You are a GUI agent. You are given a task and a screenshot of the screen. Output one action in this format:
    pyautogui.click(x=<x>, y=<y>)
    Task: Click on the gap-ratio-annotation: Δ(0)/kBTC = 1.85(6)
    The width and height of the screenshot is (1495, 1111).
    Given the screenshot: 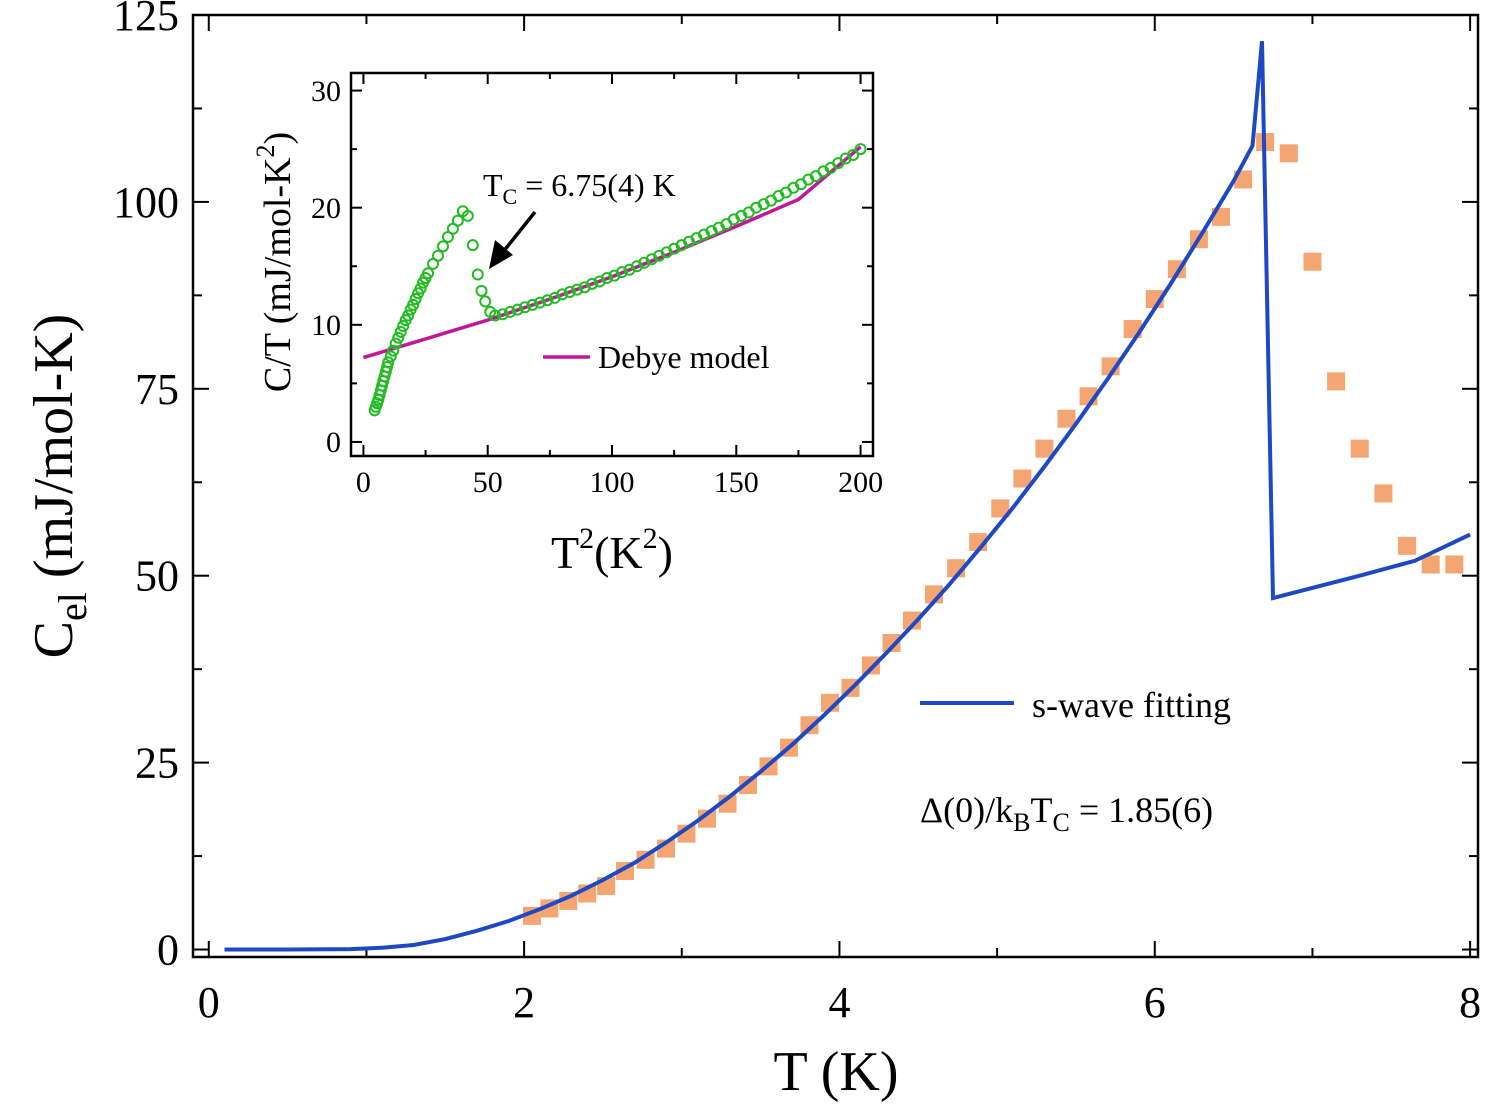 What is the action you would take?
    pyautogui.click(x=1066, y=813)
    